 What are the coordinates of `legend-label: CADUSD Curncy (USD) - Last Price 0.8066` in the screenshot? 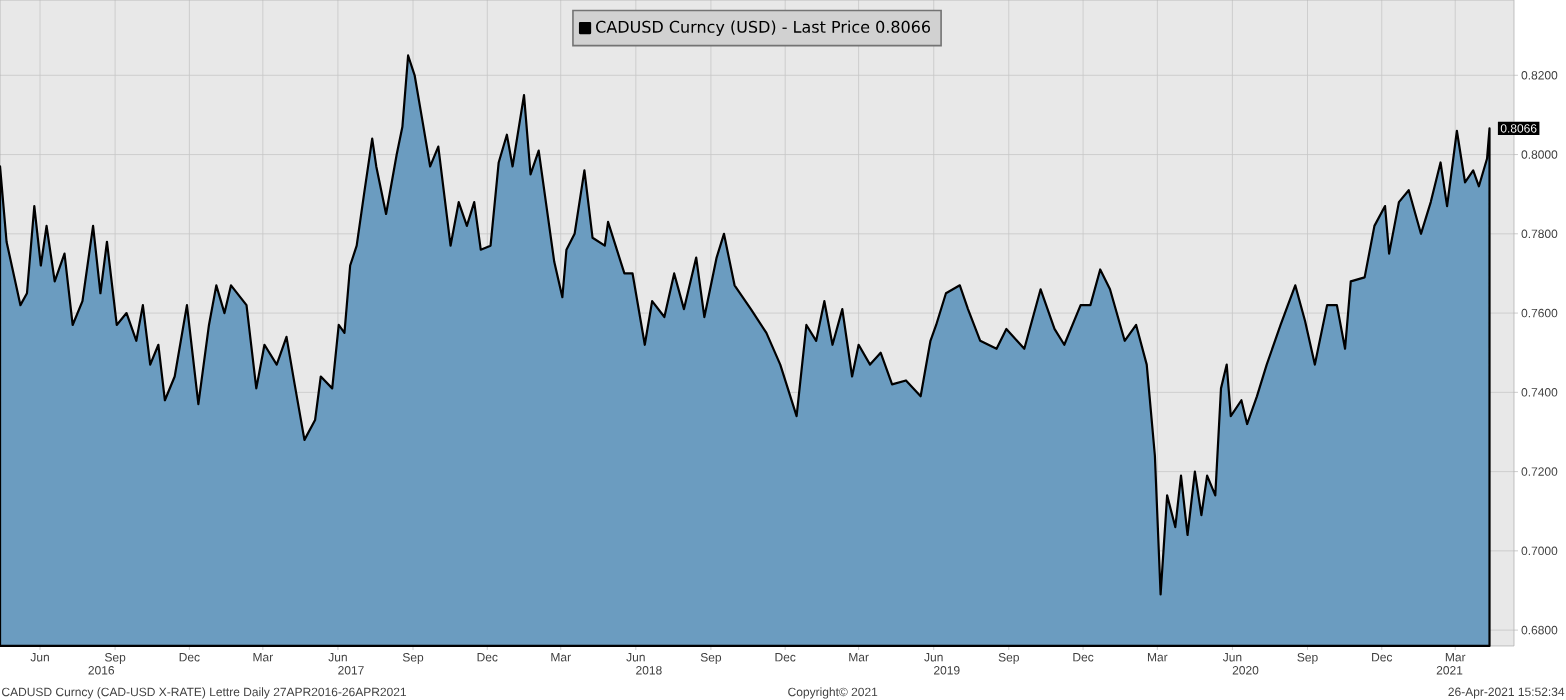 It's located at (763, 28).